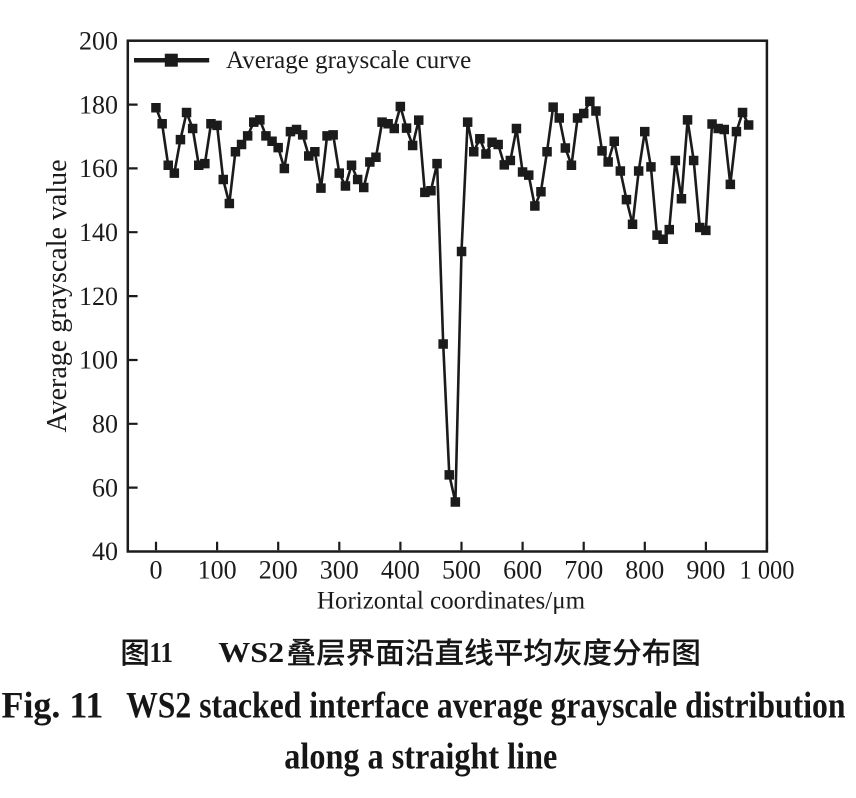 The image size is (856, 798). Describe the element at coordinates (251, 653) in the screenshot. I see `svg-text: WS2` at that location.